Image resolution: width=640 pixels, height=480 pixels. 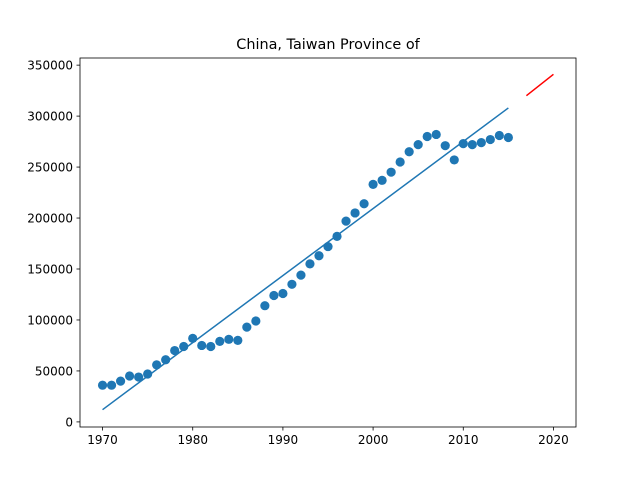 What do you see at coordinates (50, 270) in the screenshot?
I see `y-tick-label: 150000` at bounding box center [50, 270].